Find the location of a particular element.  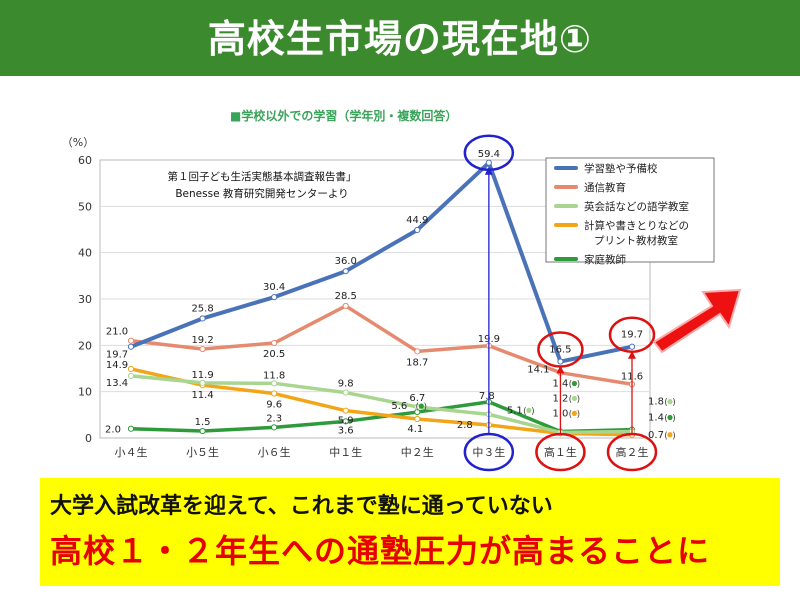

data-label: 19.7 is located at coordinates (117, 355).